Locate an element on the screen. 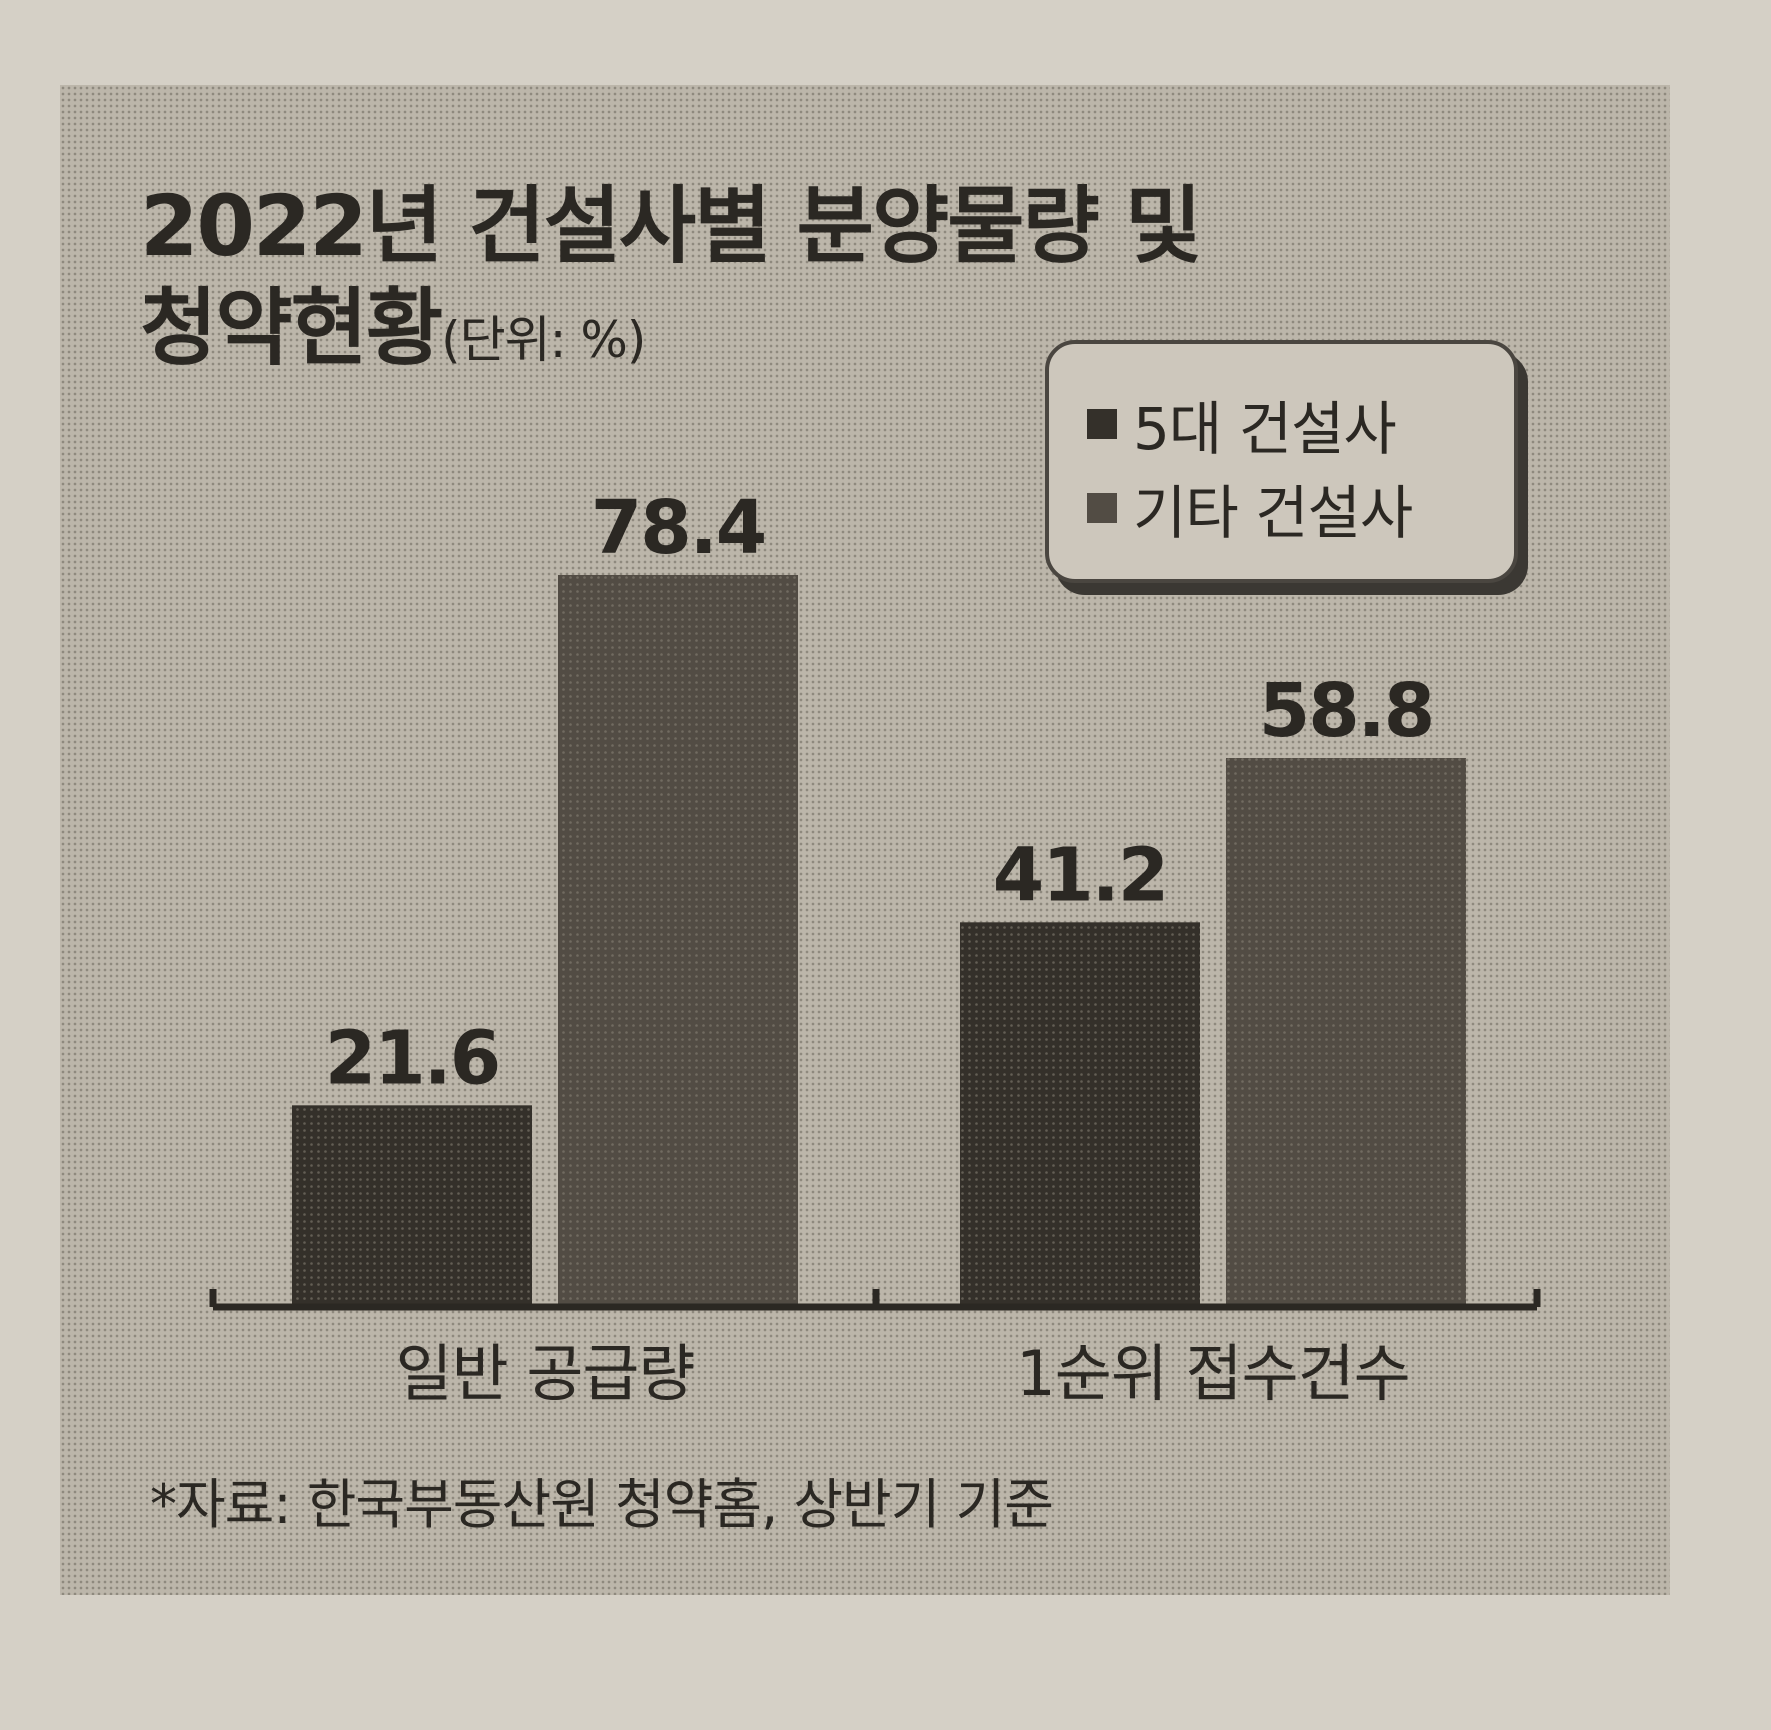 This screenshot has width=1771, height=1730. chart-legend: 5대 건설사 기타 건설사 is located at coordinates (1281, 461).